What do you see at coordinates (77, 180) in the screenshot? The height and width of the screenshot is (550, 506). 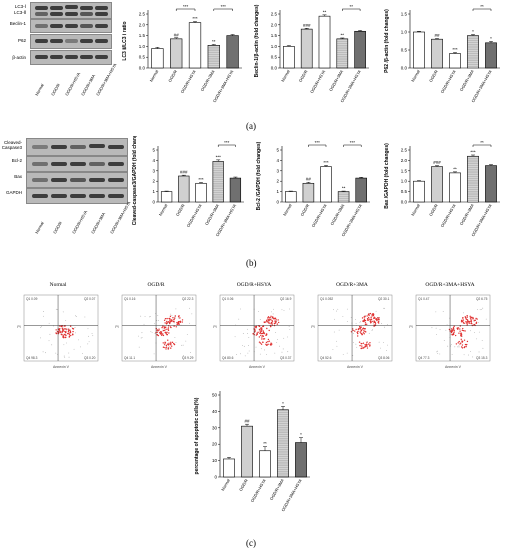 I see `western-blot-bax` at bounding box center [77, 180].